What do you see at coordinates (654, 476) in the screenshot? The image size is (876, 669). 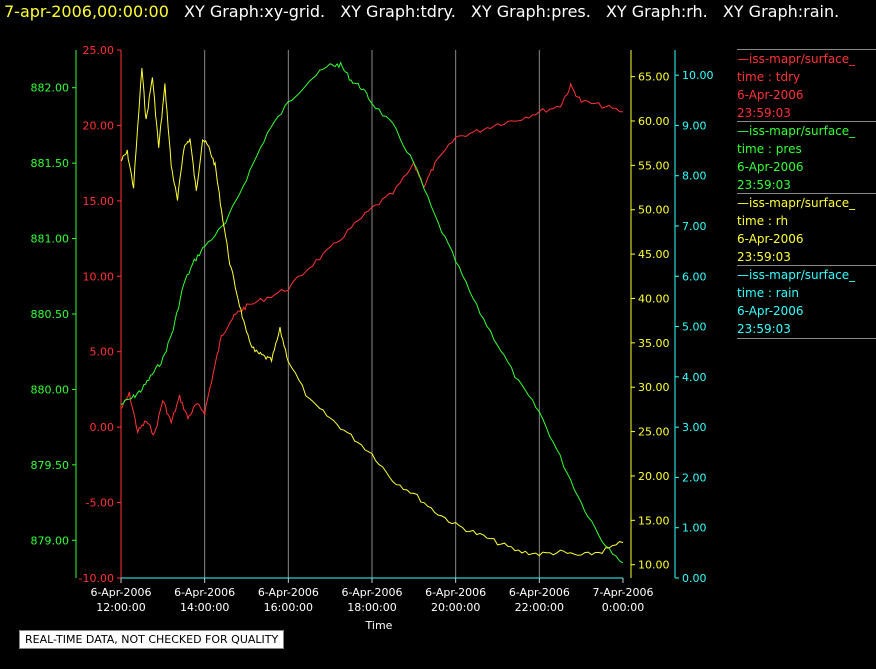 I see `y-tick-label-rh: 20.00` at bounding box center [654, 476].